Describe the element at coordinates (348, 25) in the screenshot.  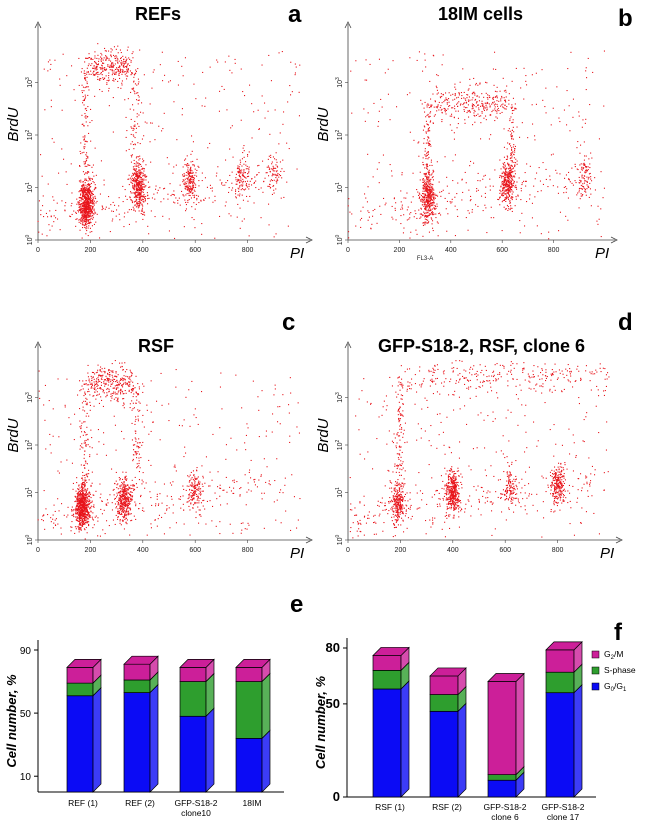
I see `y-axis-arrow` at that location.